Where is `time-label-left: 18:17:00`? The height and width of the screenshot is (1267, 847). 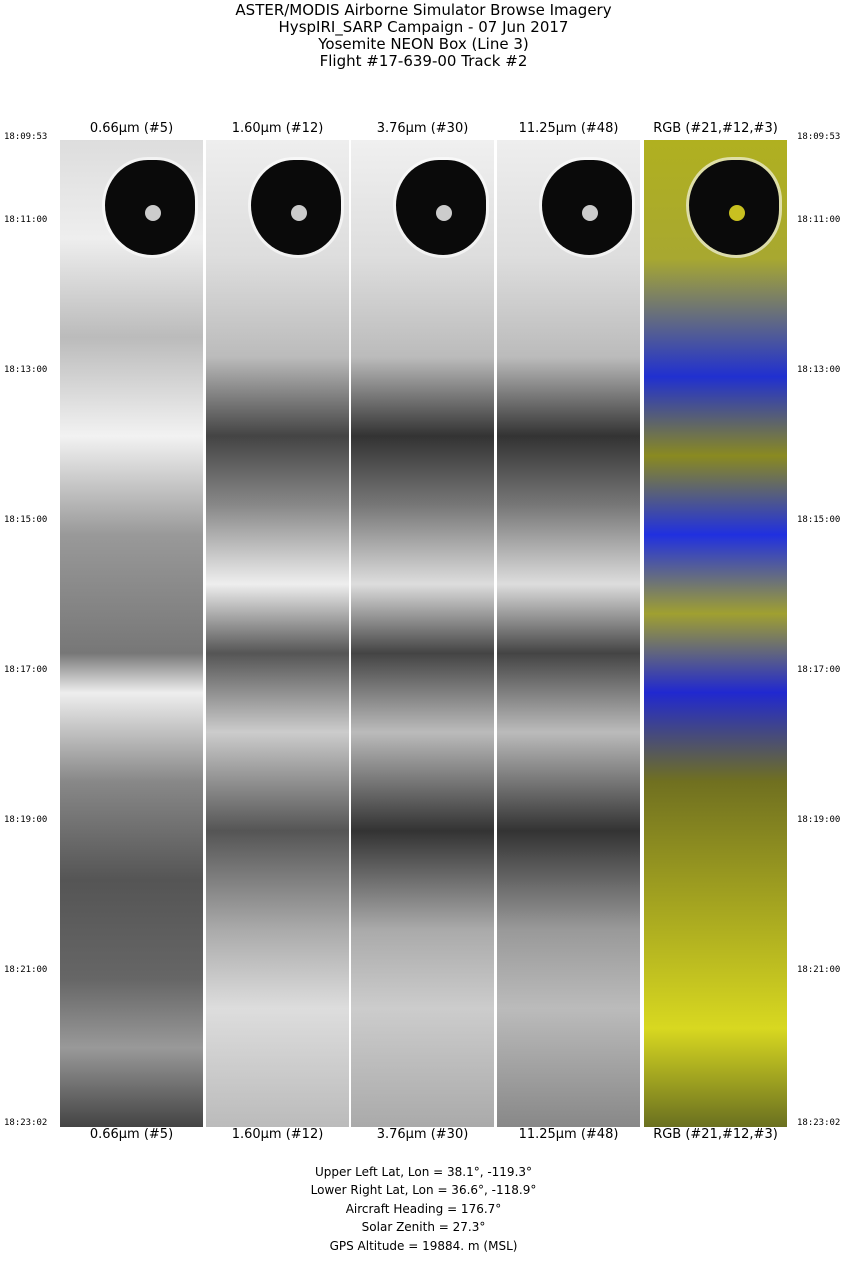
time-label-left: 18:17:00 is located at coordinates (26, 670).